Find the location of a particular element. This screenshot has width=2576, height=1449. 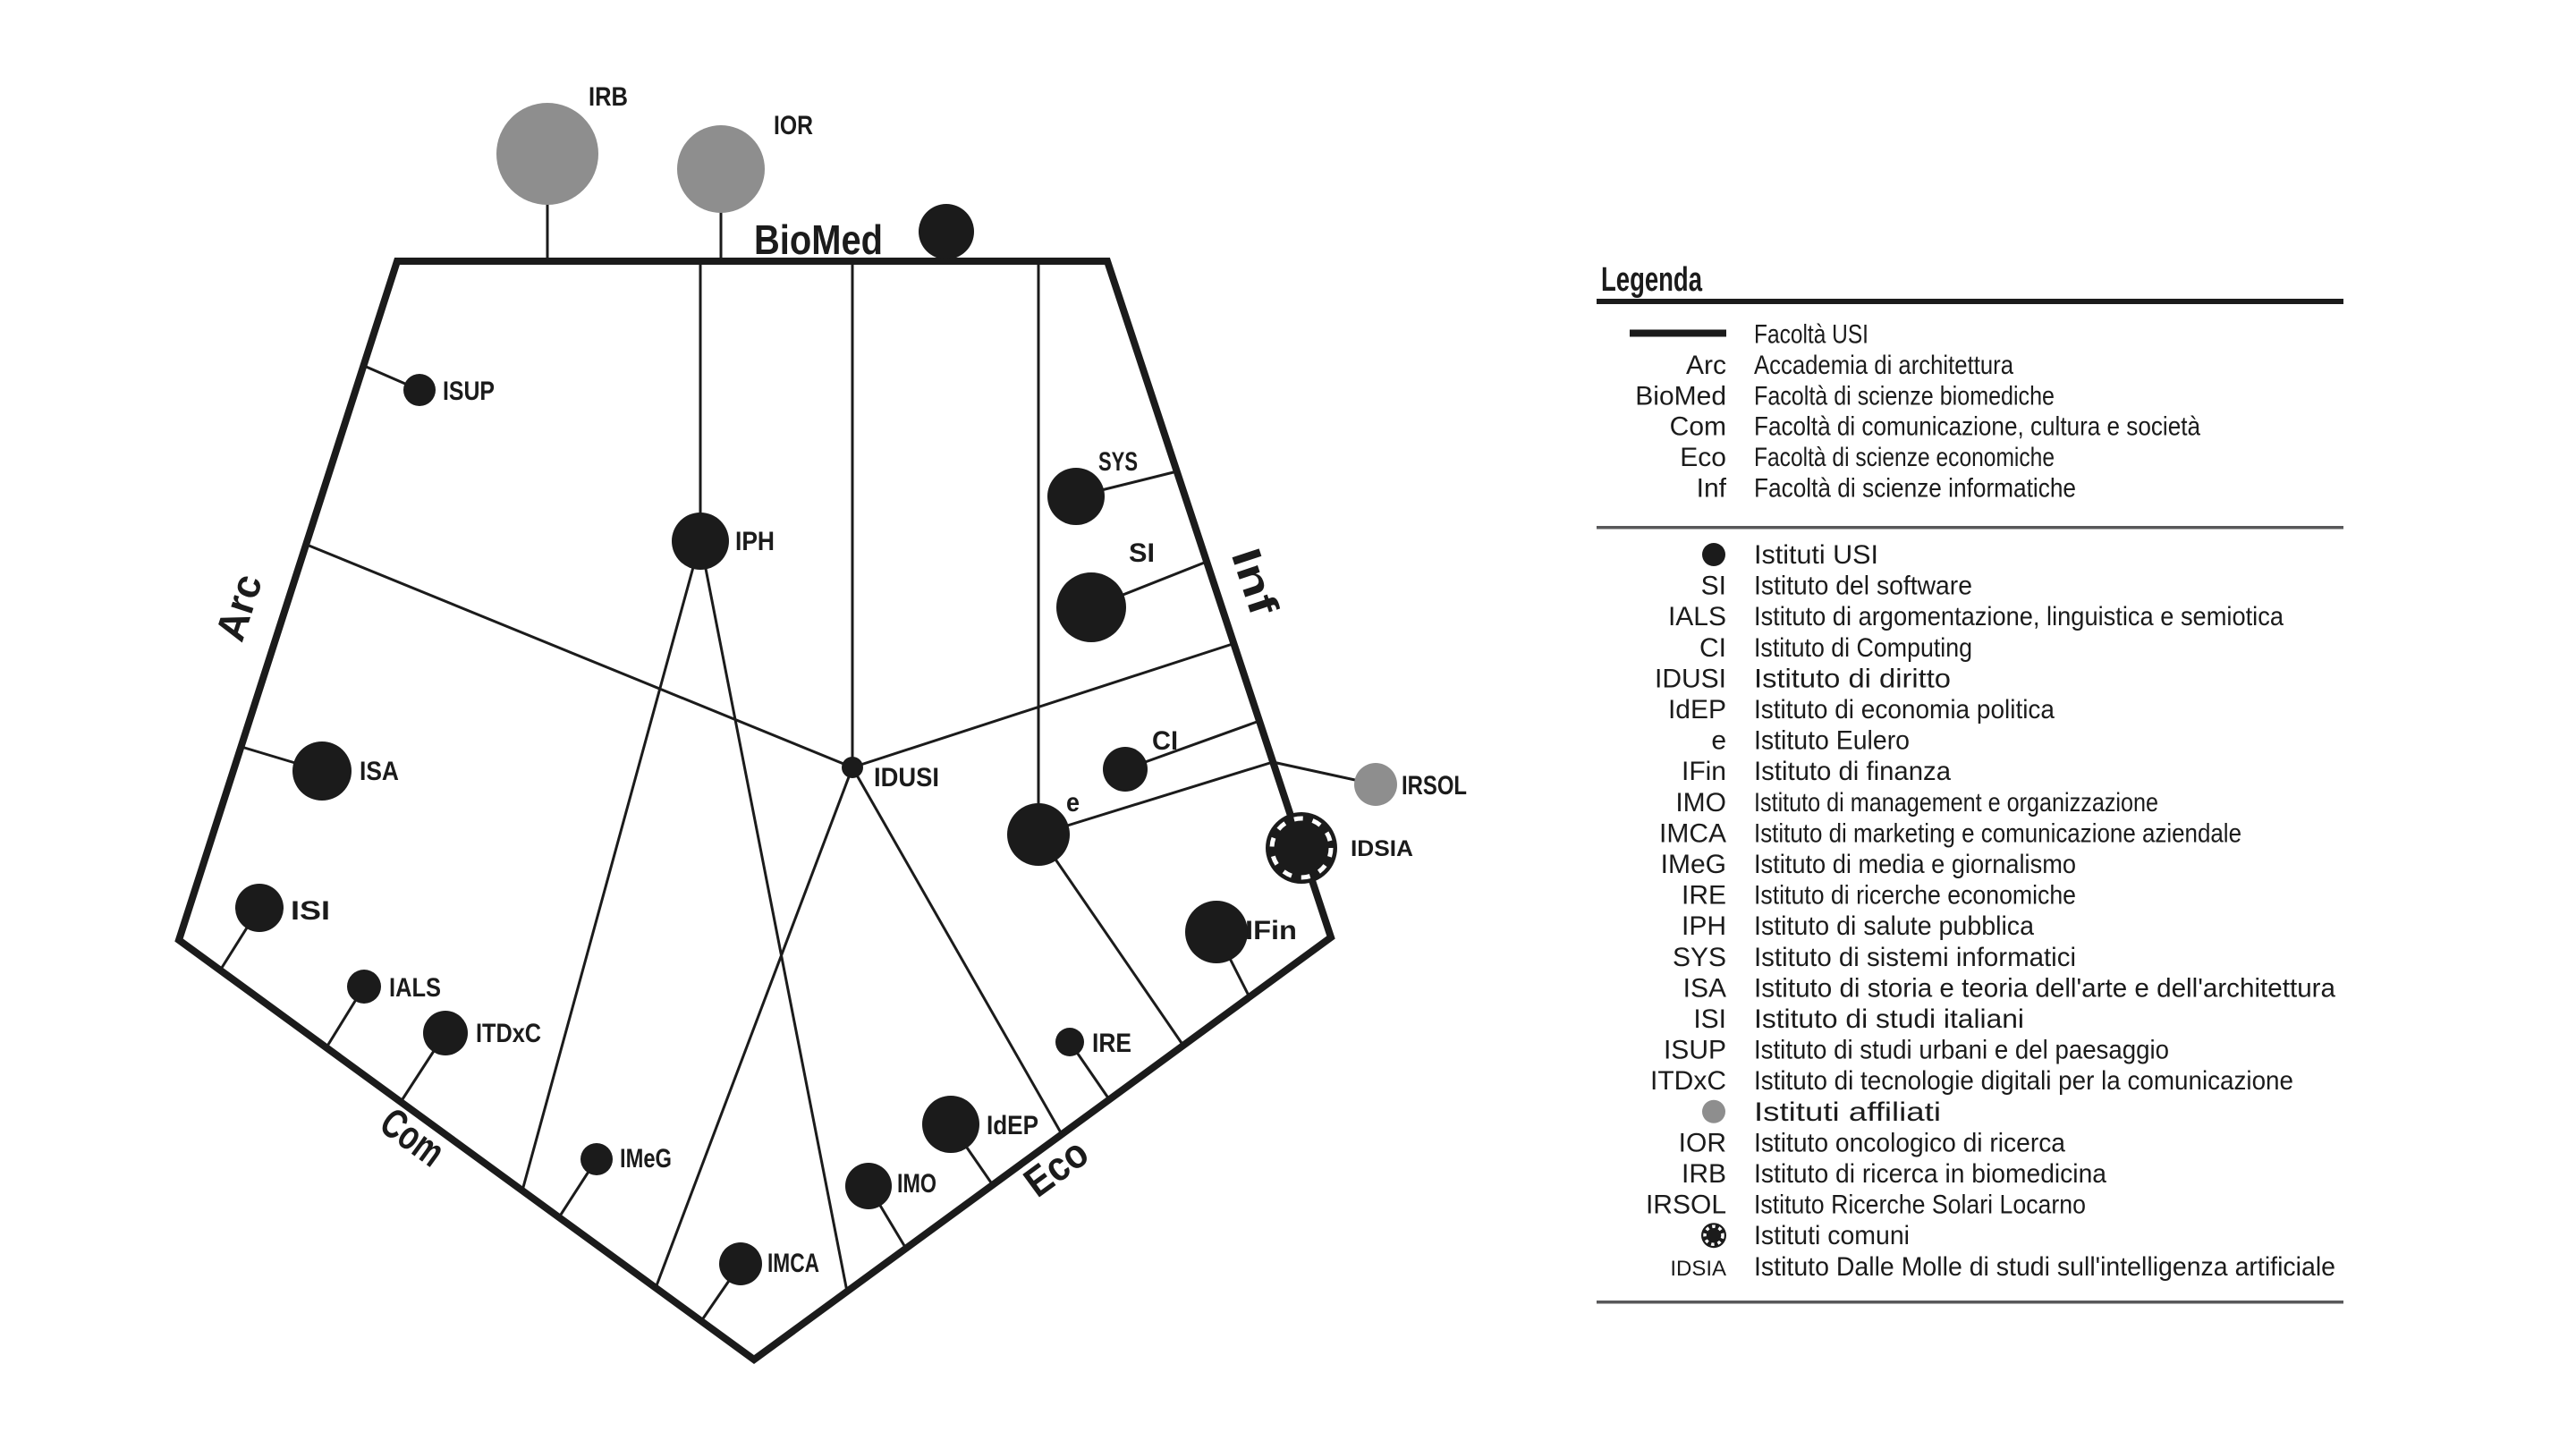

legend-abbr-ire: IRE is located at coordinates (1704, 896).